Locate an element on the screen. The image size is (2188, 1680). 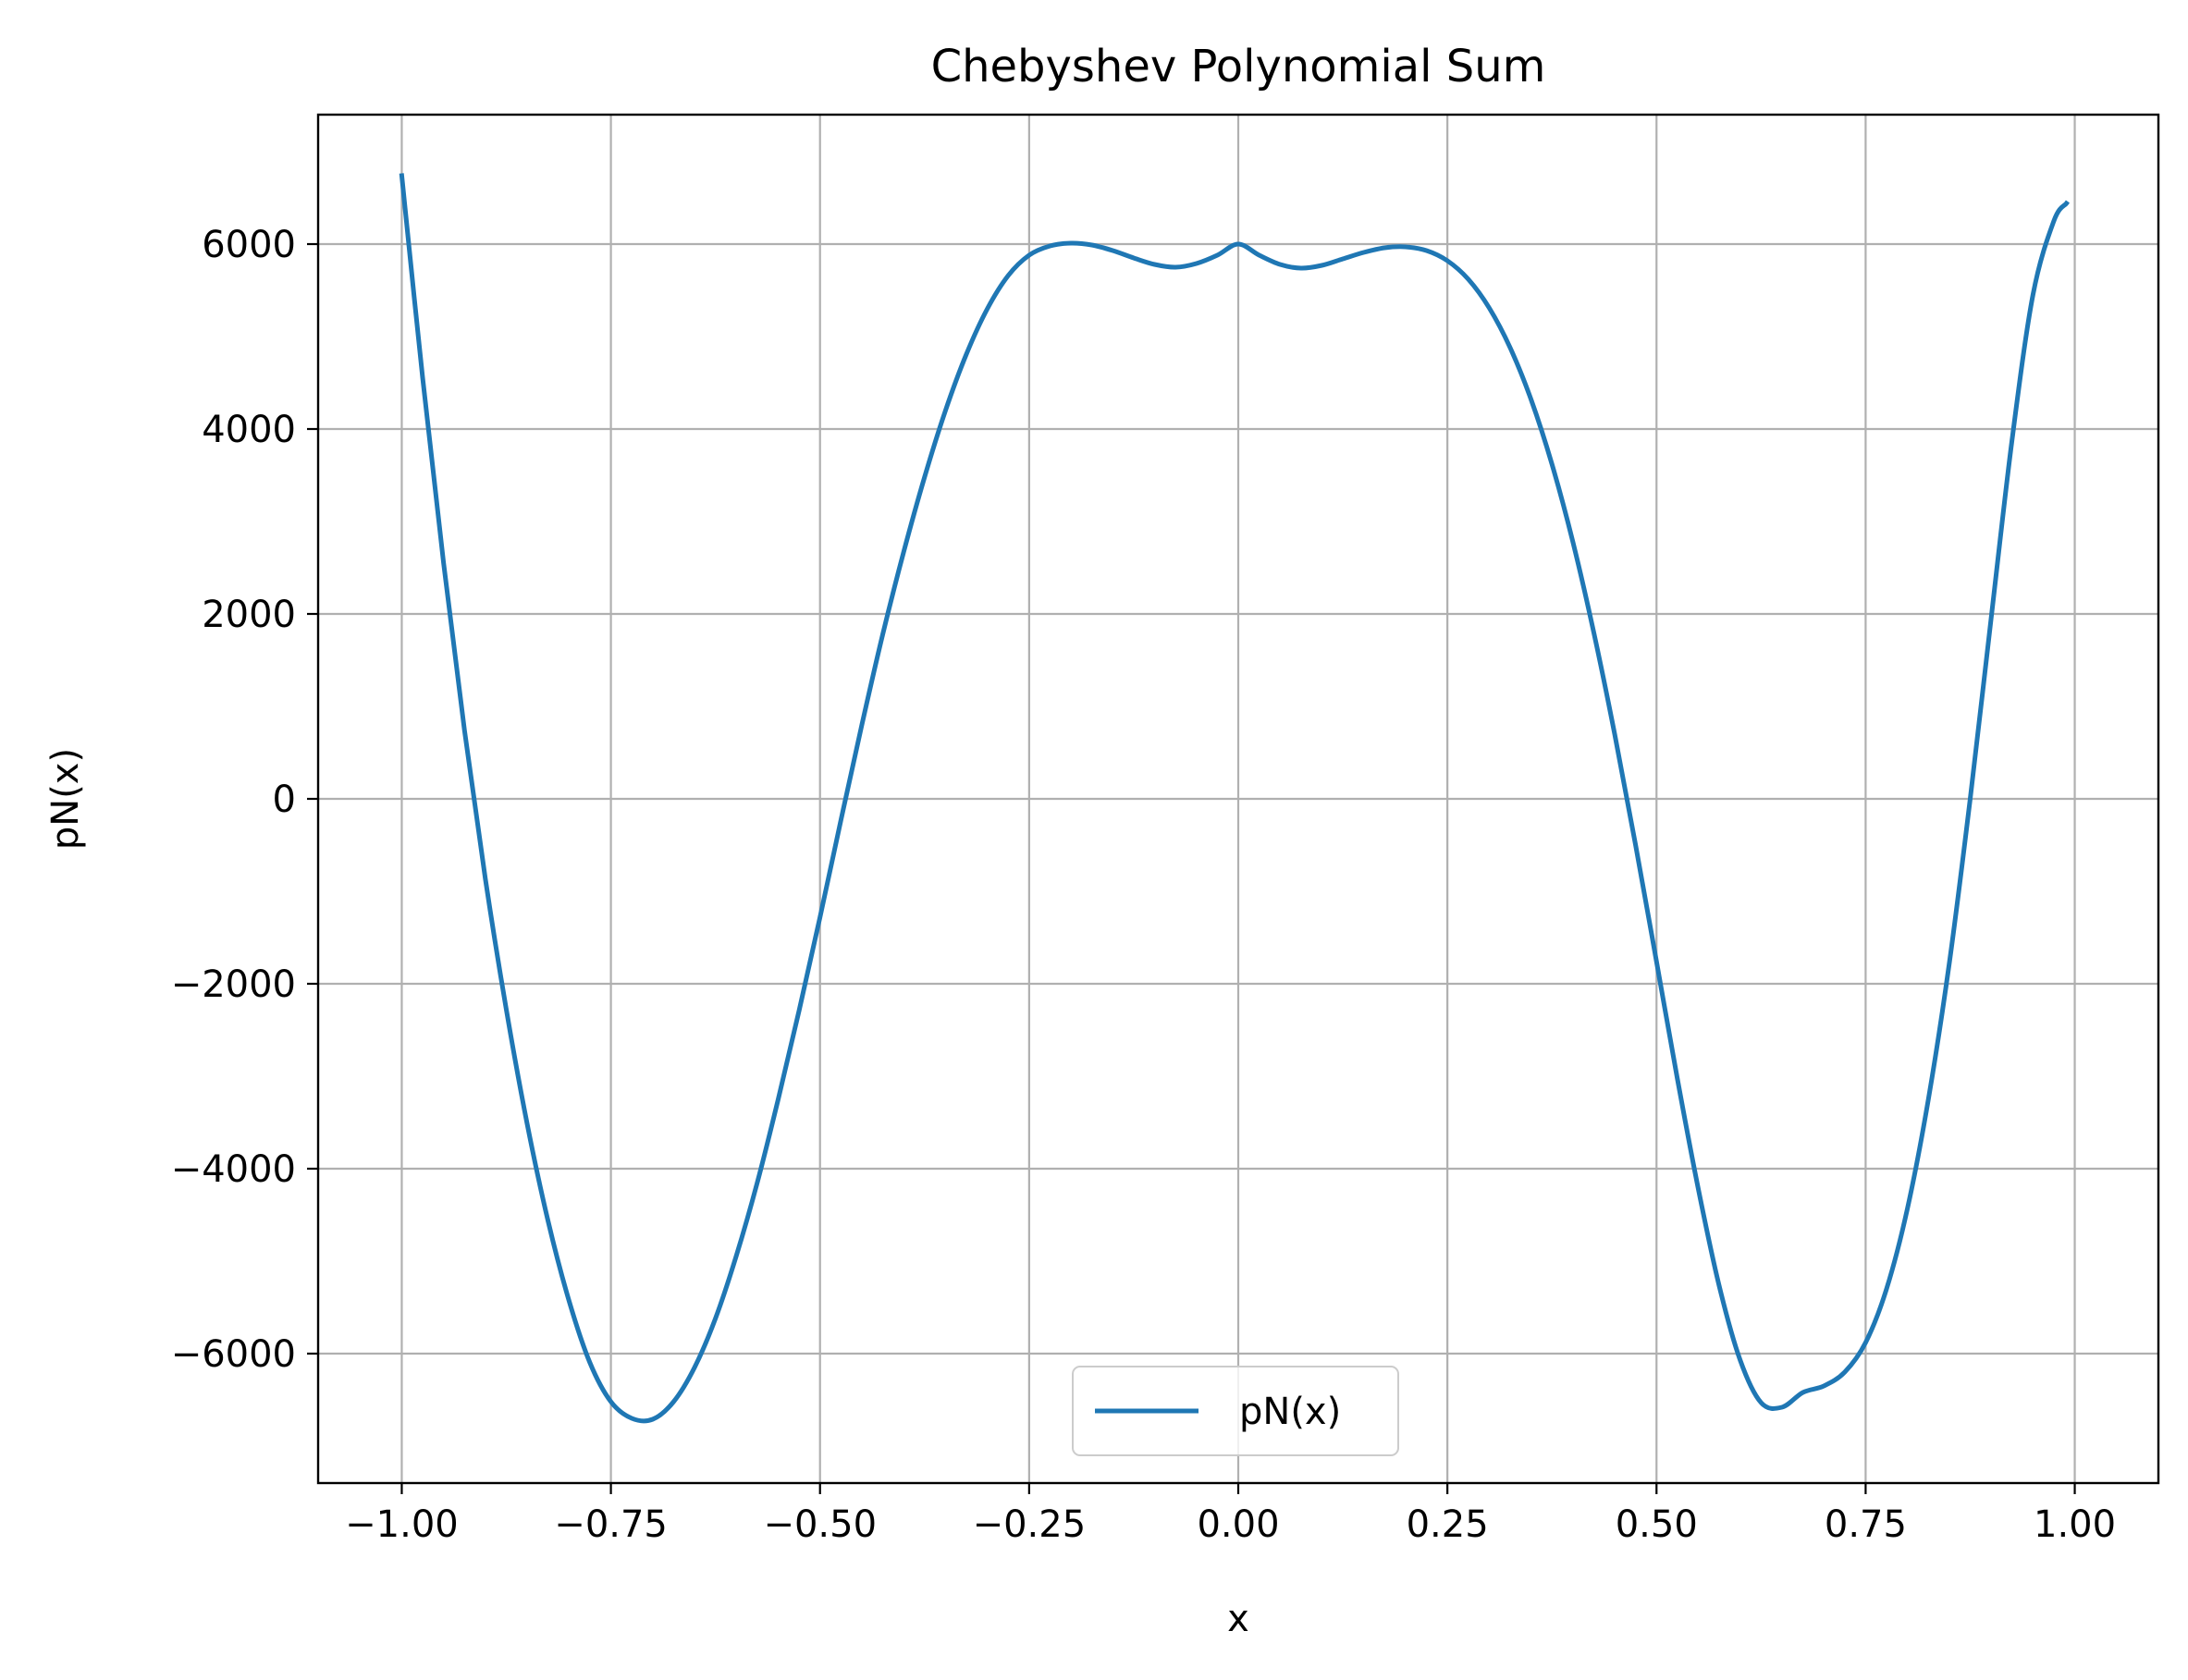
y-tick-label: 0 is located at coordinates (284, 800).